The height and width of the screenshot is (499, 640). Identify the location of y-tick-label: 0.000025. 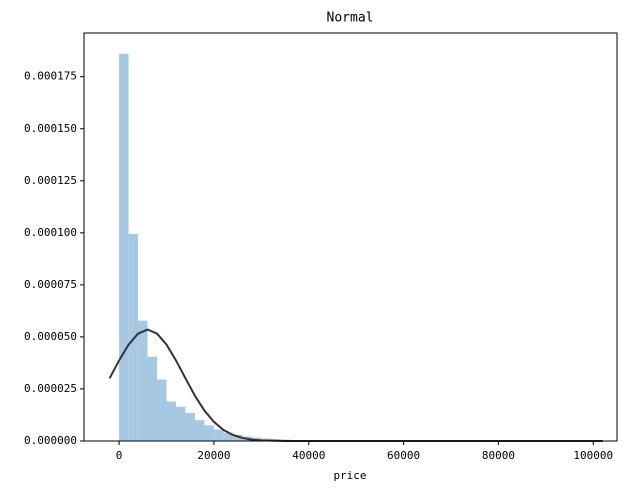
(50, 388).